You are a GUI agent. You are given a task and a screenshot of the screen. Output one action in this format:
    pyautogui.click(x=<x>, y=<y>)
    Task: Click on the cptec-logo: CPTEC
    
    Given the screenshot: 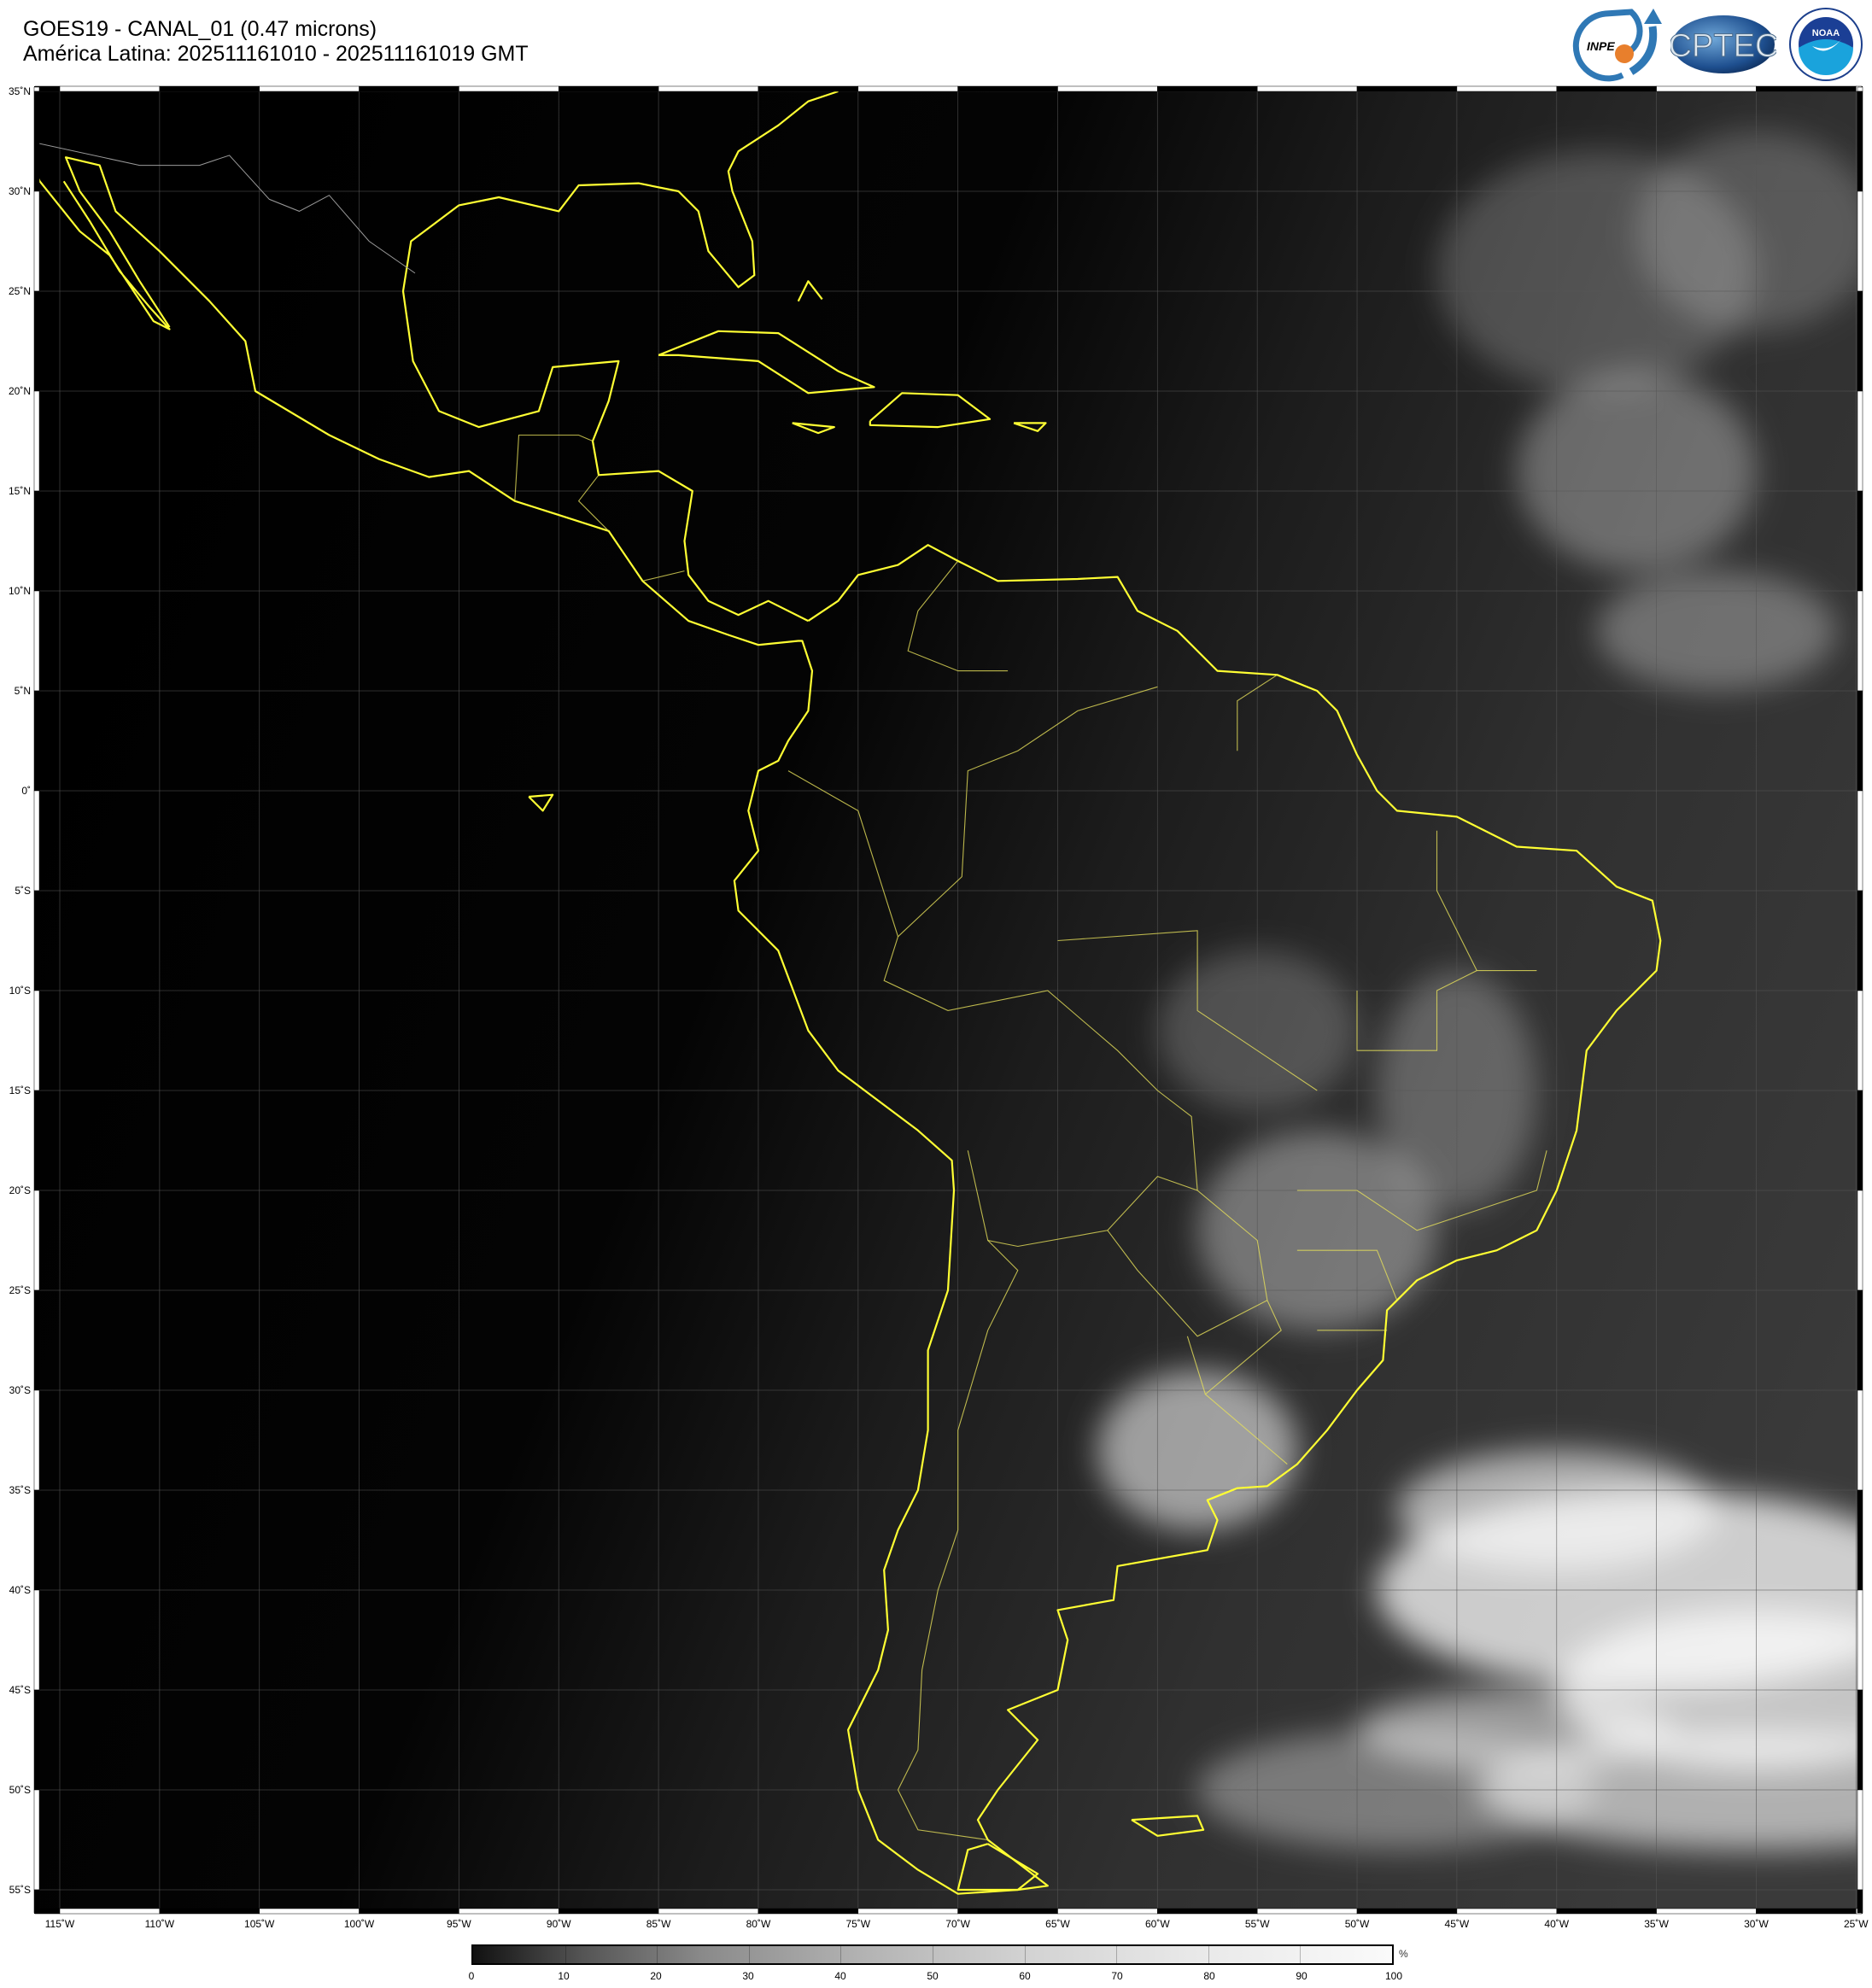 What is the action you would take?
    pyautogui.click(x=1723, y=44)
    